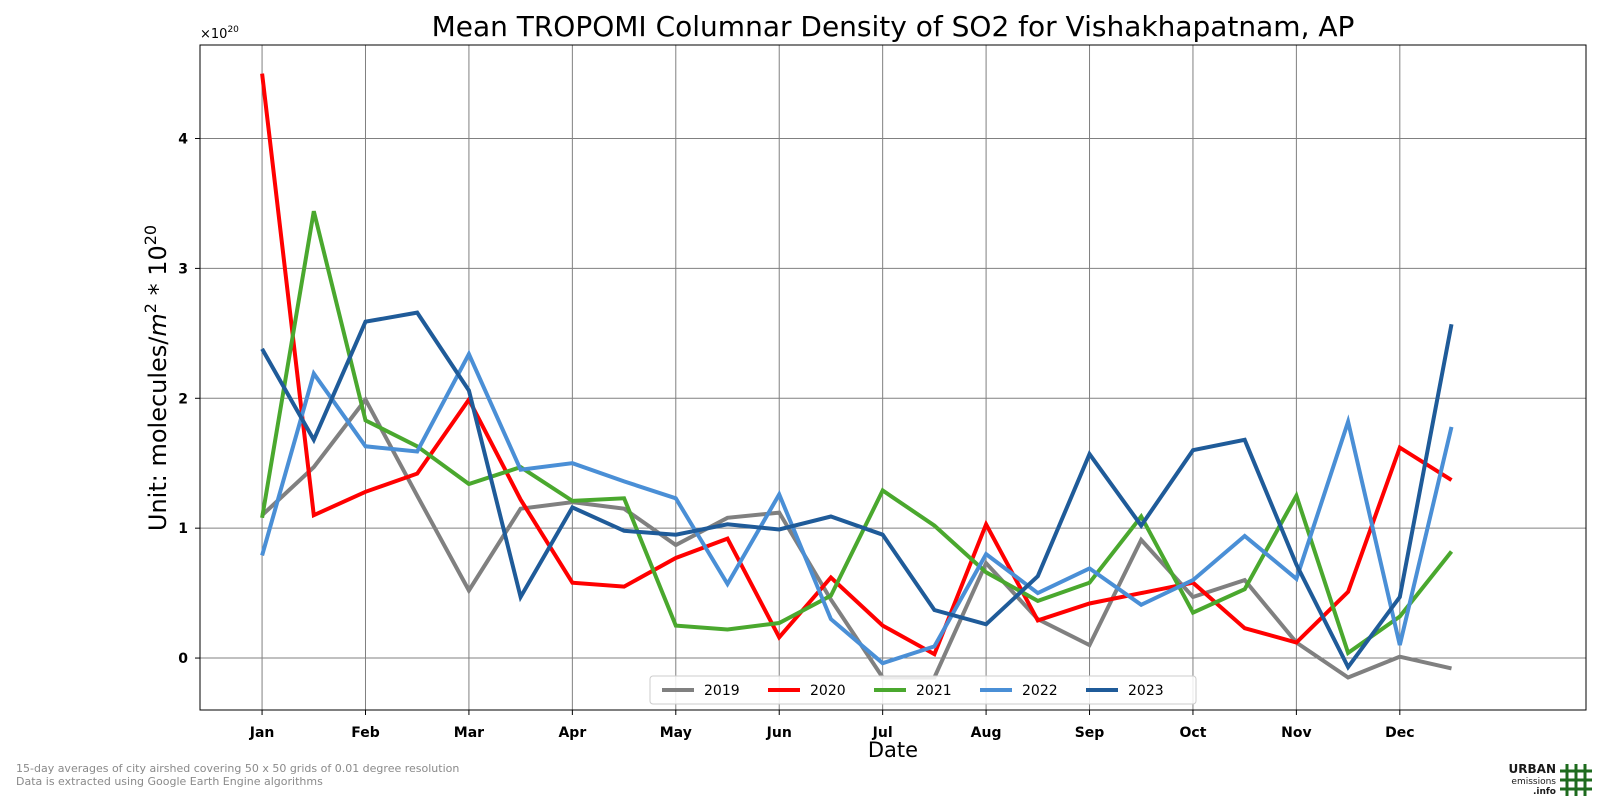 The width and height of the screenshot is (1600, 800). What do you see at coordinates (1532, 769) in the screenshot?
I see `logo-text-urban: URBAN` at bounding box center [1532, 769].